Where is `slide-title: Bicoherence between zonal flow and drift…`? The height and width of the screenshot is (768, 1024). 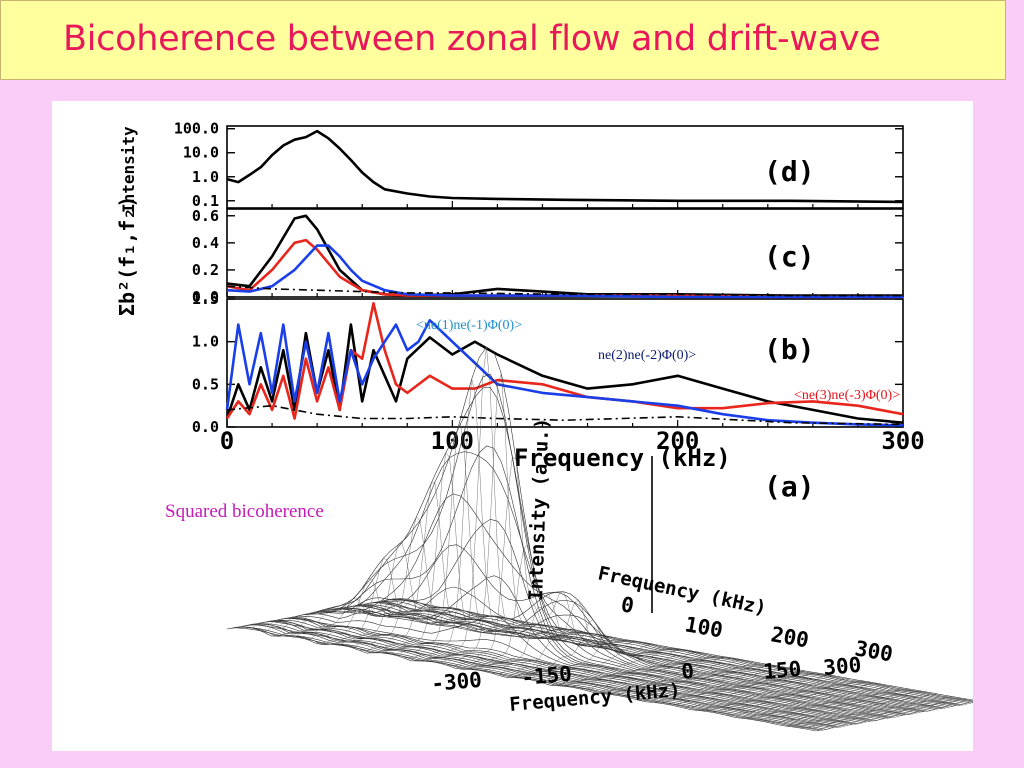
slide-title: Bicoherence between zonal flow and drift… is located at coordinates (472, 39).